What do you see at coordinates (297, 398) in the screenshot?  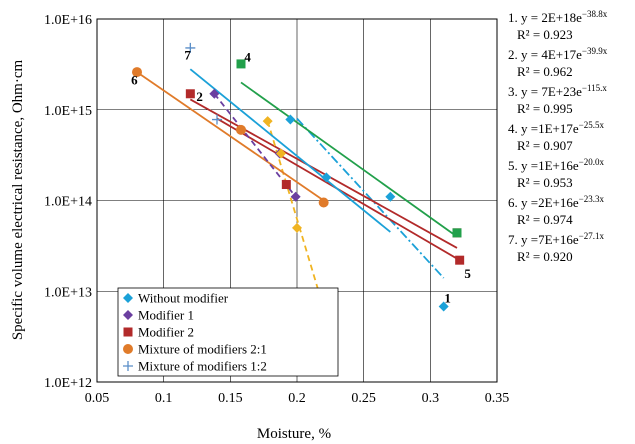 I see `x-tick-label: 0.2` at bounding box center [297, 398].